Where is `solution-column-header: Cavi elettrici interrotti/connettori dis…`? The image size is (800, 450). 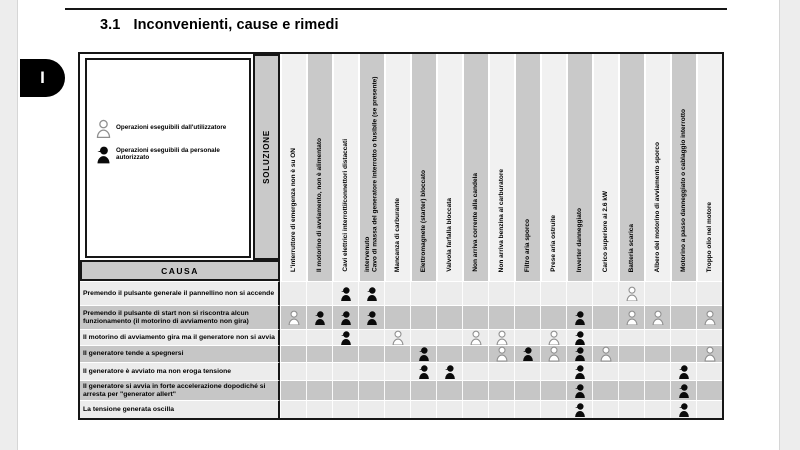 solution-column-header: Cavi elettrici interrotti/connettori dis… is located at coordinates (345, 167).